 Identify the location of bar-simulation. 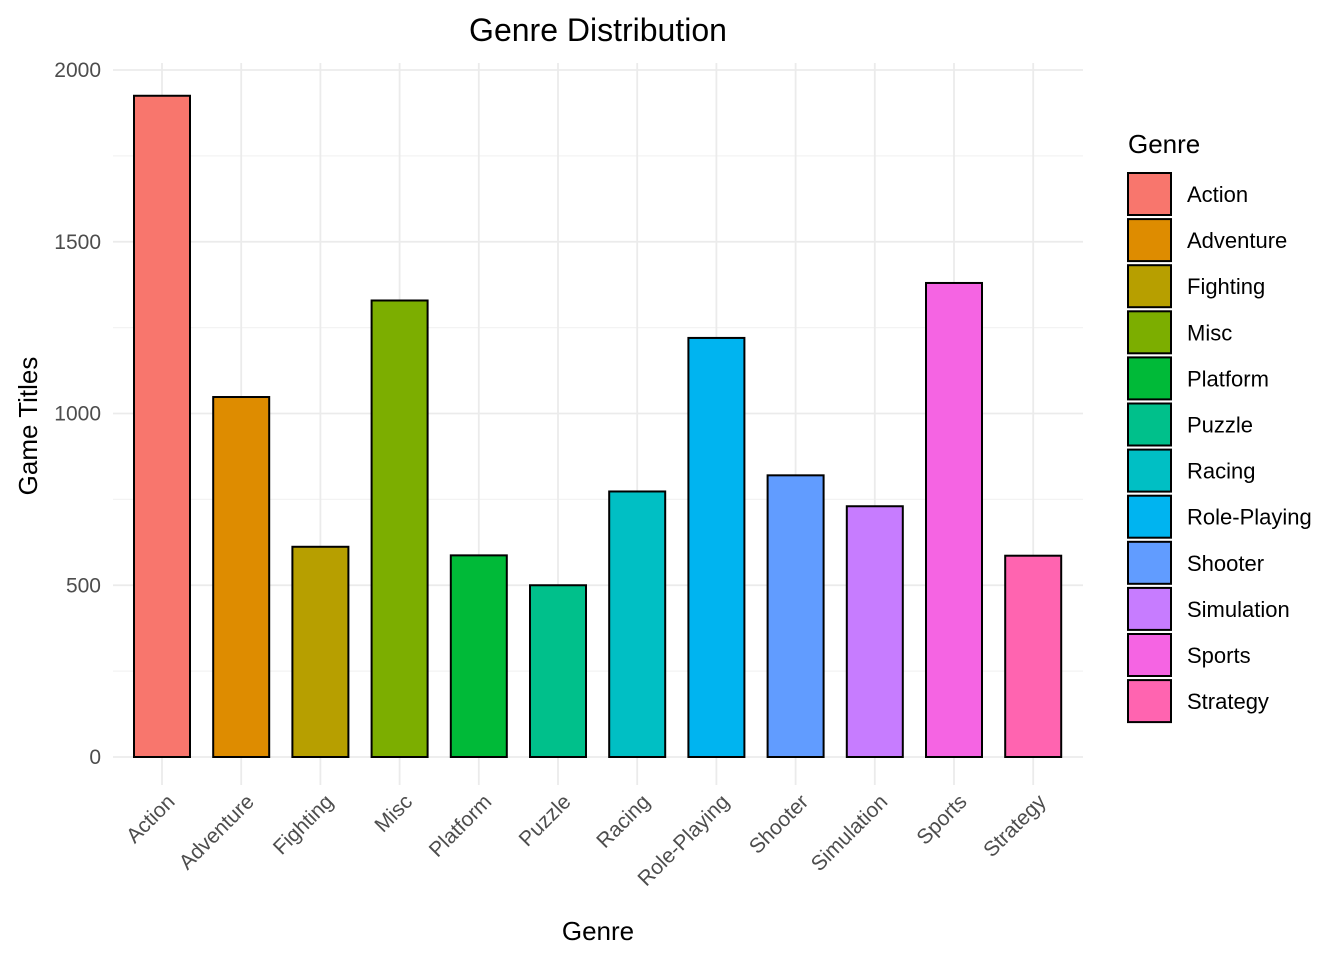
(874, 631).